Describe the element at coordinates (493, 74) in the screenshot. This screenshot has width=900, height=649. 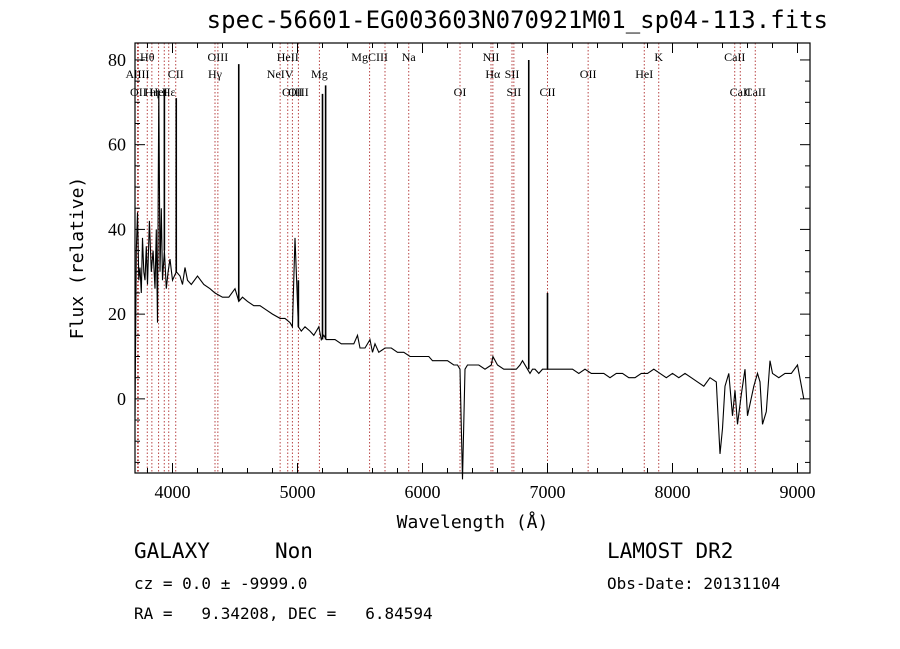
I see `line-label: Hα` at that location.